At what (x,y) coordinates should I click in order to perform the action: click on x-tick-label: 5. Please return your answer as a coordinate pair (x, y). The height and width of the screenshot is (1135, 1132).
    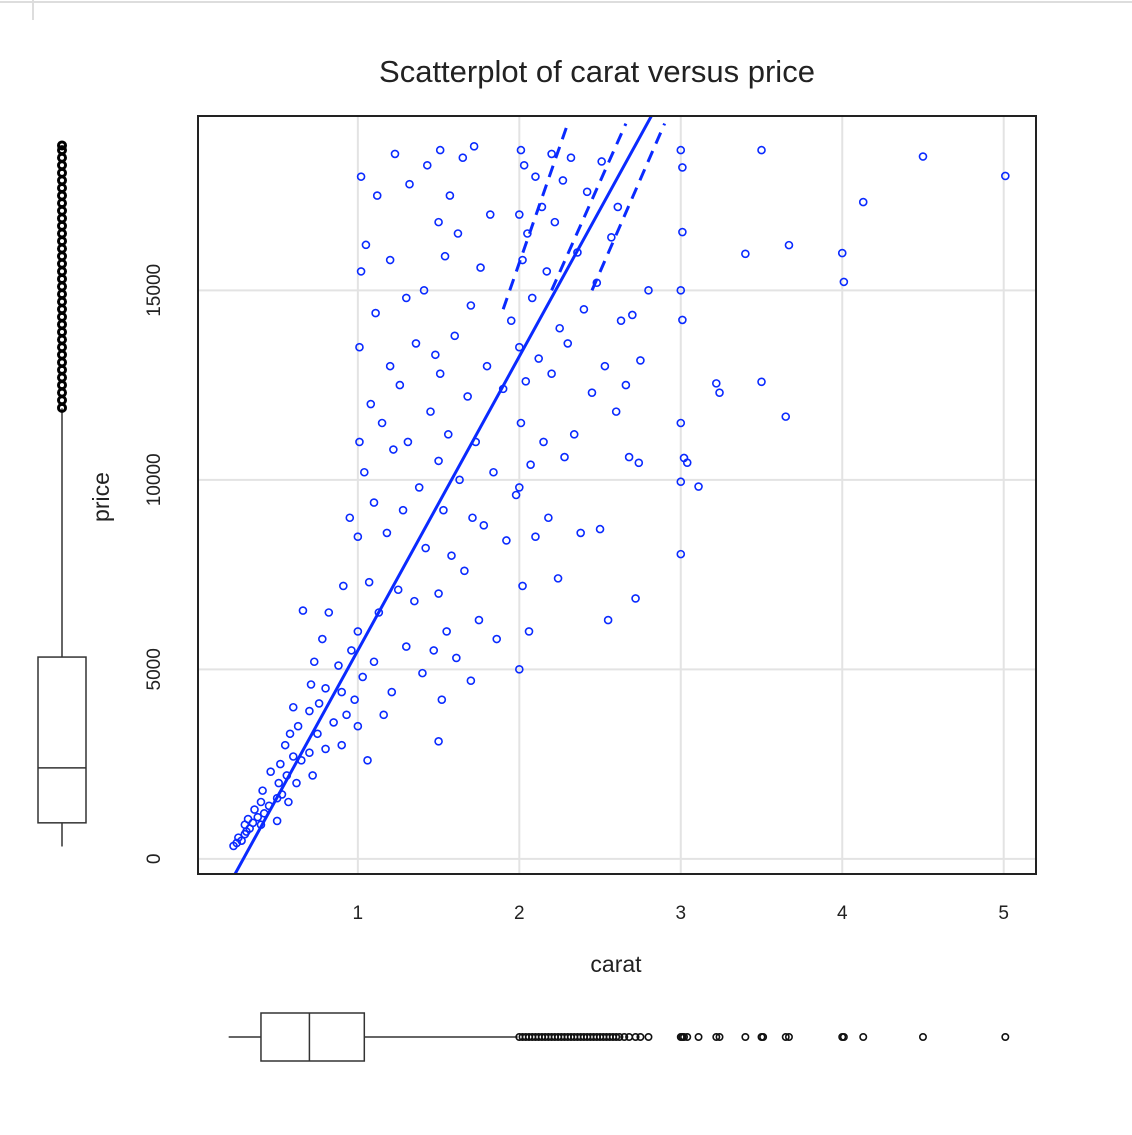
    Looking at the image, I should click on (1003, 913).